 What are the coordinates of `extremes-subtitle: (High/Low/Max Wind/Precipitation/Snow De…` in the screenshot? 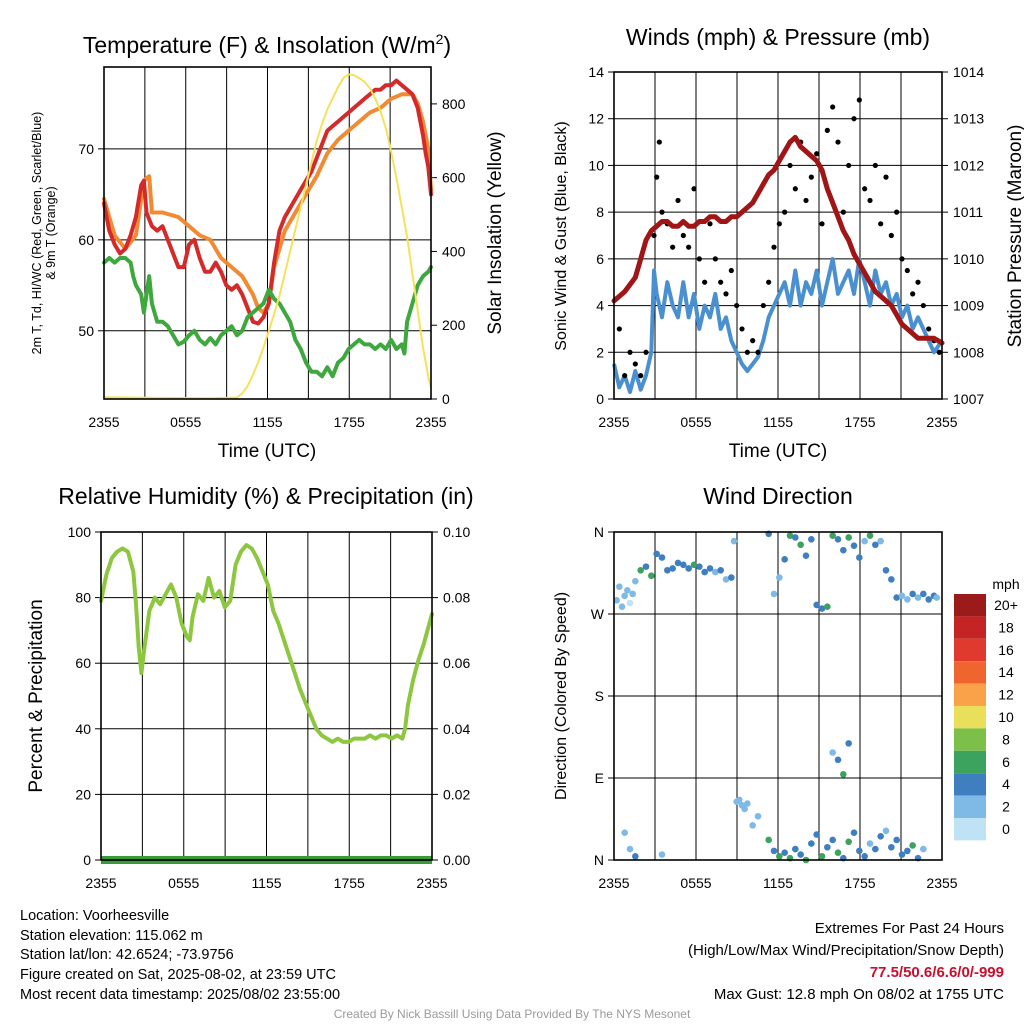 It's located at (846, 950).